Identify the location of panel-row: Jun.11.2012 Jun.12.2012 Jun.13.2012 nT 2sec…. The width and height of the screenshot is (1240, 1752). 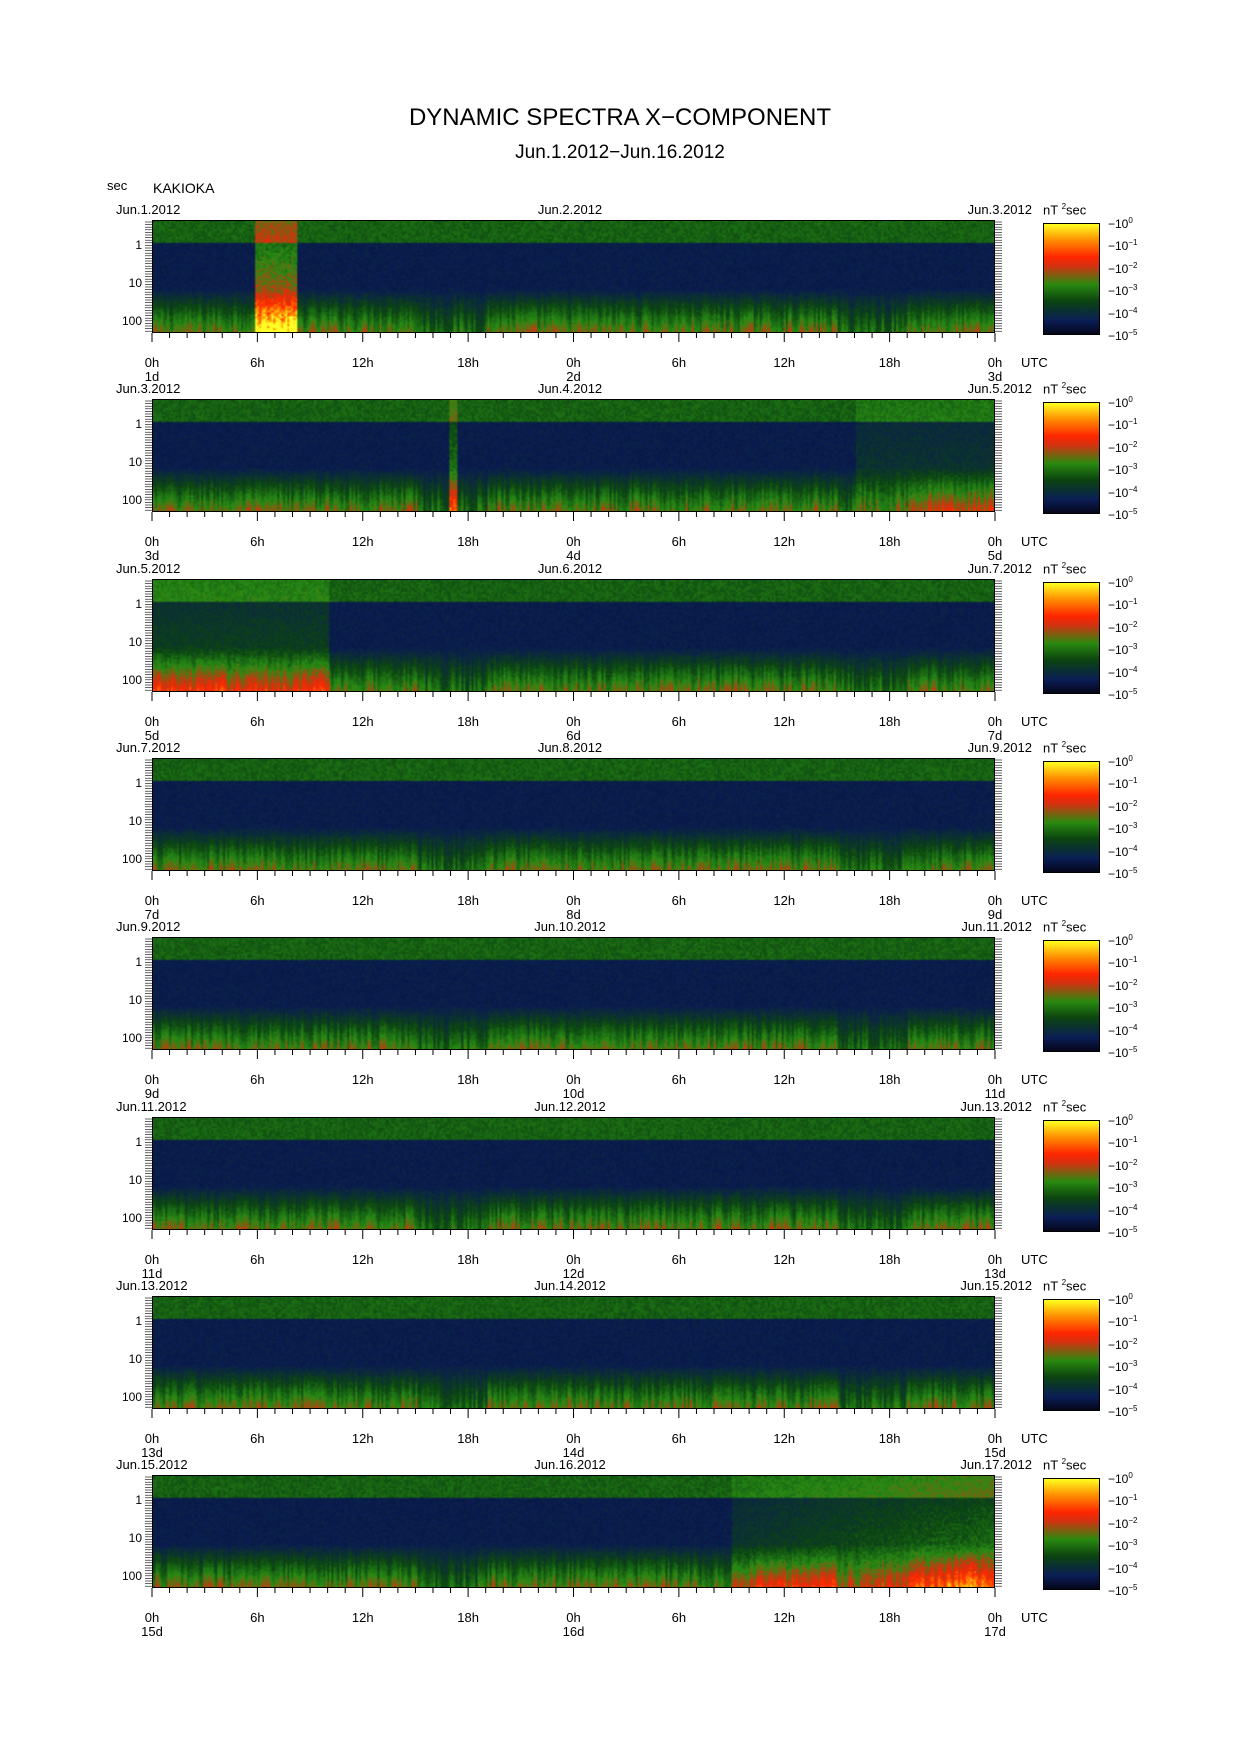
(620, 1190).